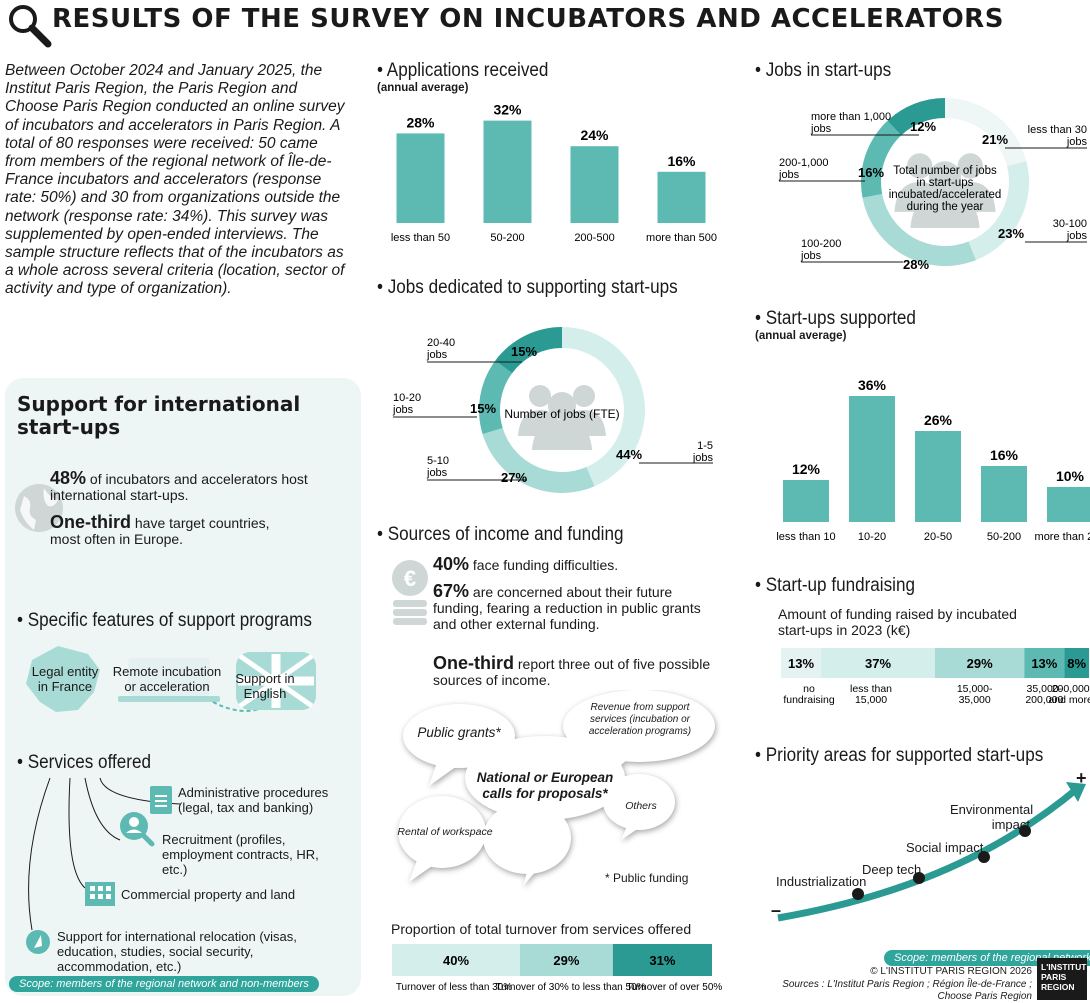 The height and width of the screenshot is (1003, 1090). I want to click on magnifier-icon, so click(30, 26).